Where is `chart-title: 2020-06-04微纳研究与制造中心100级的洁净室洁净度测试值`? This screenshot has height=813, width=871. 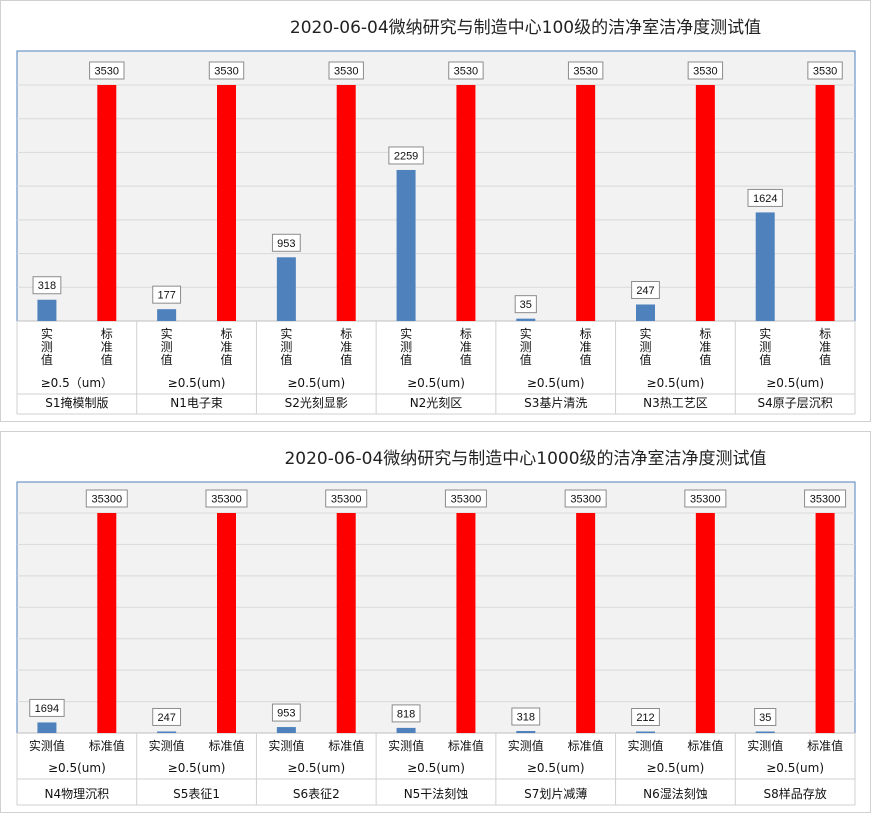 chart-title: 2020-06-04微纳研究与制造中心100级的洁净室洁净度测试值 is located at coordinates (525, 28).